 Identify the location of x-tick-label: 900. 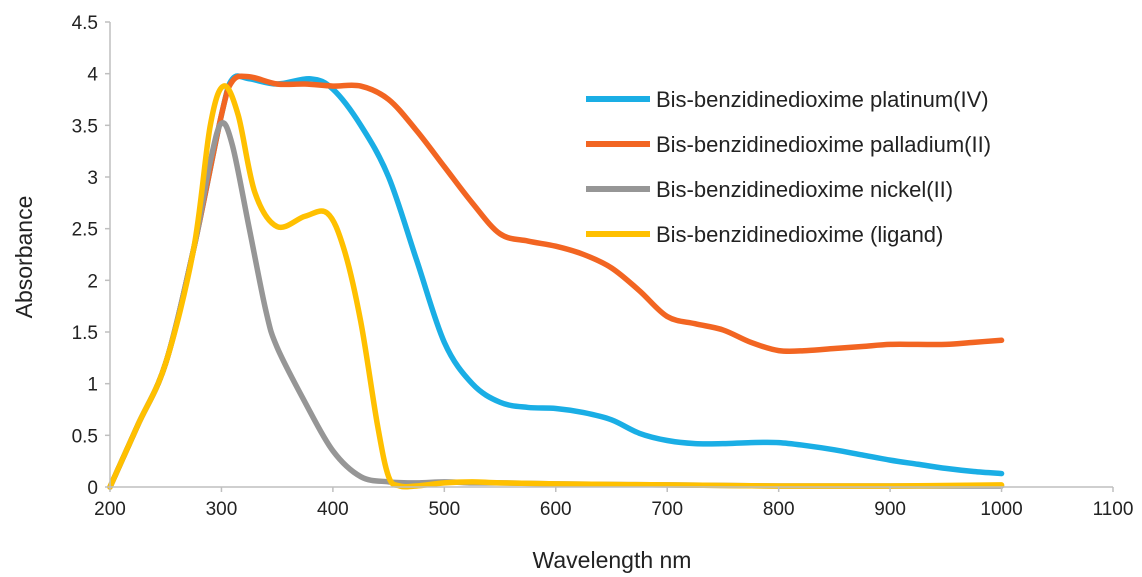
(890, 509).